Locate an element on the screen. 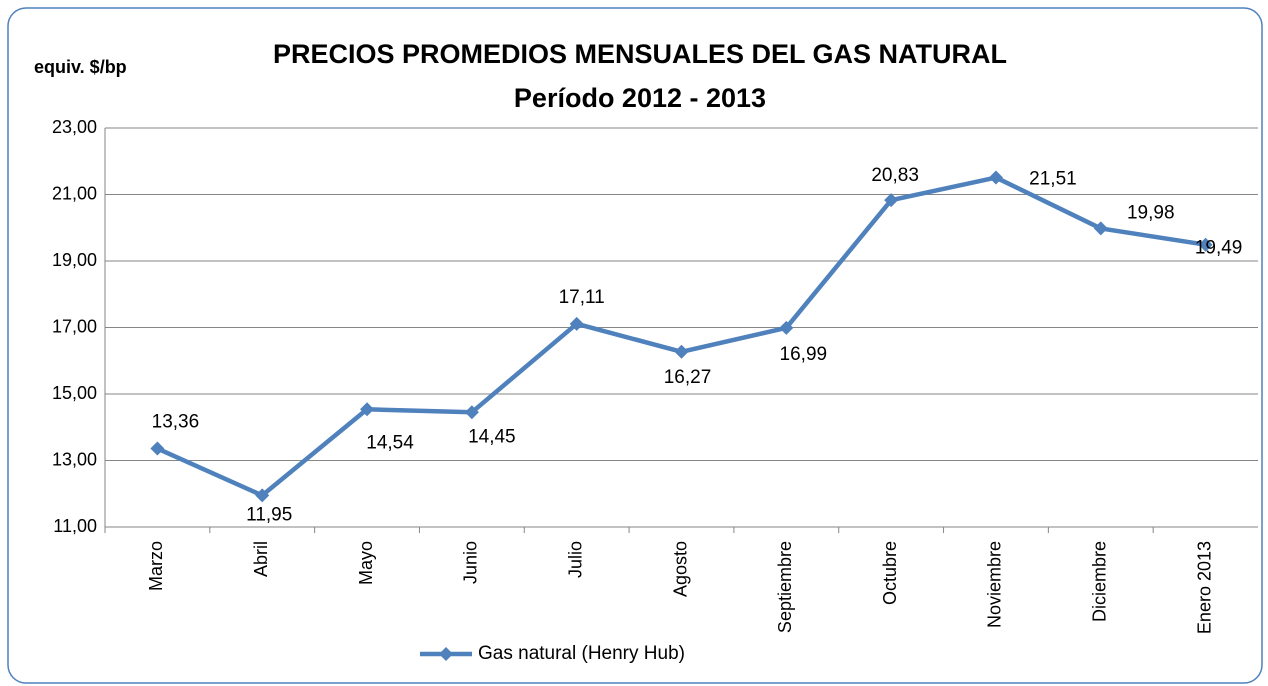  x-tick-label: Octubre is located at coordinates (890, 573).